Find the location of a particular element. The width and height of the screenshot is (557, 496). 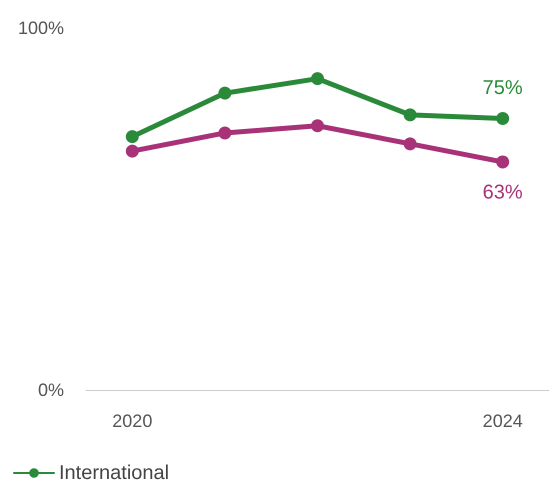

x-tick-label: 2020 is located at coordinates (132, 421).